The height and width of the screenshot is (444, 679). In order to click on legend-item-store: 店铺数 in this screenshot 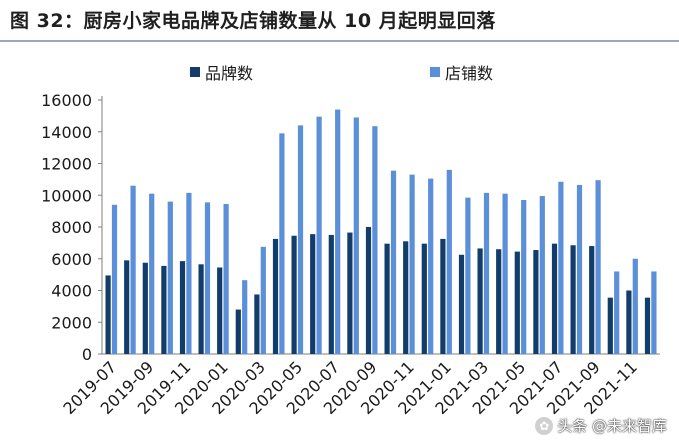, I will do `click(461, 72)`.